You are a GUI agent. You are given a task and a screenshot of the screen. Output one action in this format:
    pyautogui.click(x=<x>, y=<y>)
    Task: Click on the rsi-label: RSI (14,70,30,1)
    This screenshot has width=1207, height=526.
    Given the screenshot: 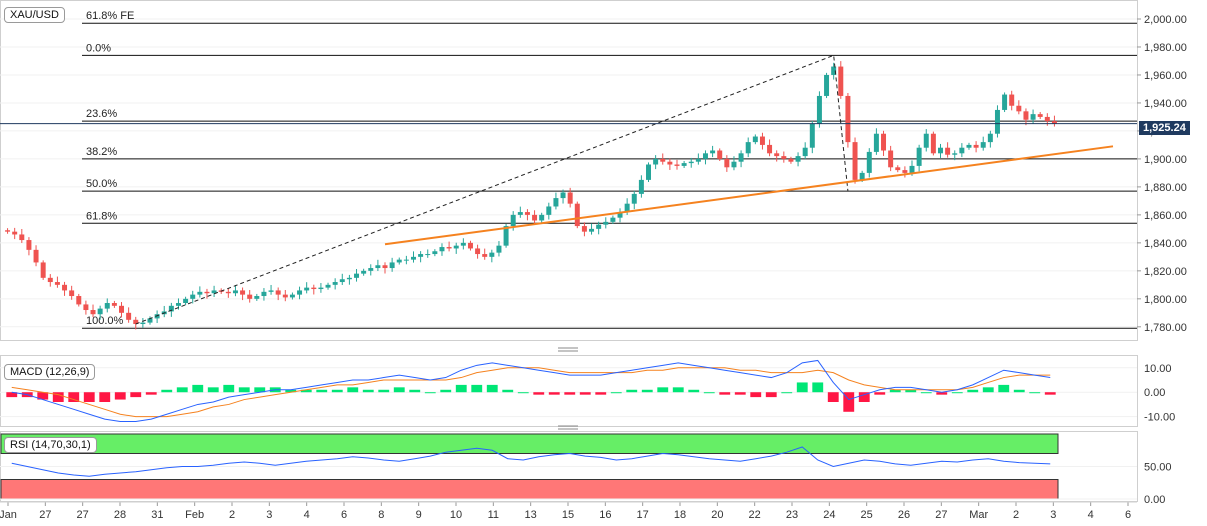 What is the action you would take?
    pyautogui.click(x=50, y=445)
    